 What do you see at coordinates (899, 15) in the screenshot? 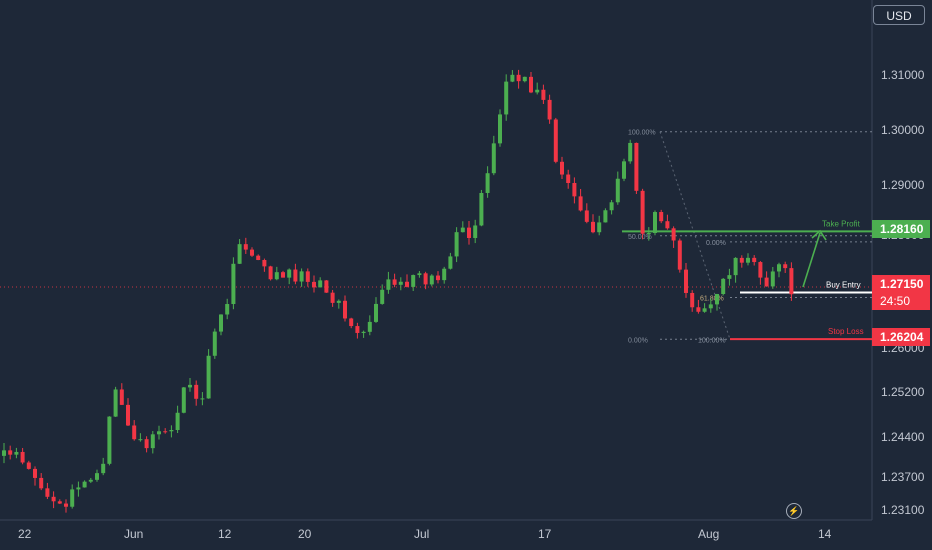
I see `currency-button: USD` at bounding box center [899, 15].